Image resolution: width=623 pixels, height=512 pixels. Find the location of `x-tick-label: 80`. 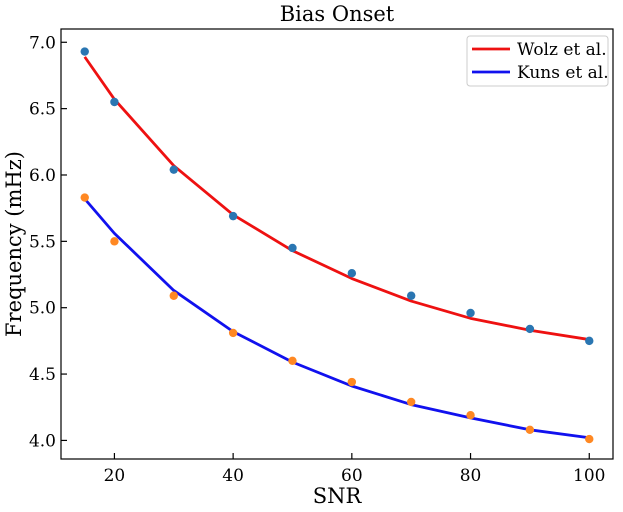

x-tick-label: 80 is located at coordinates (471, 476).